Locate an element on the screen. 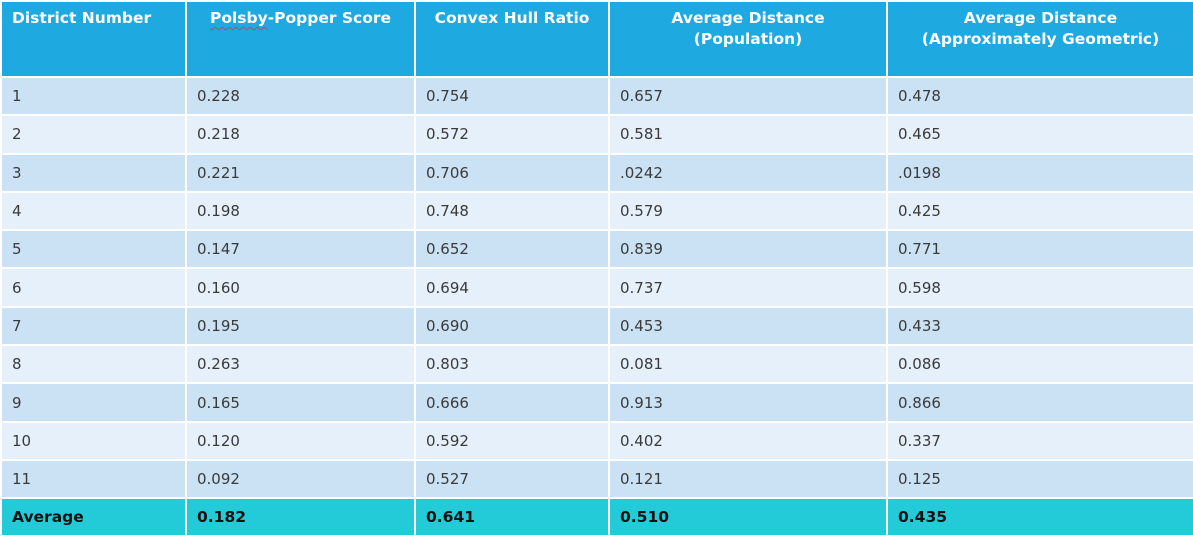  table-row: 7 0.195 0.690 0.453 0.433 is located at coordinates (596, 326).